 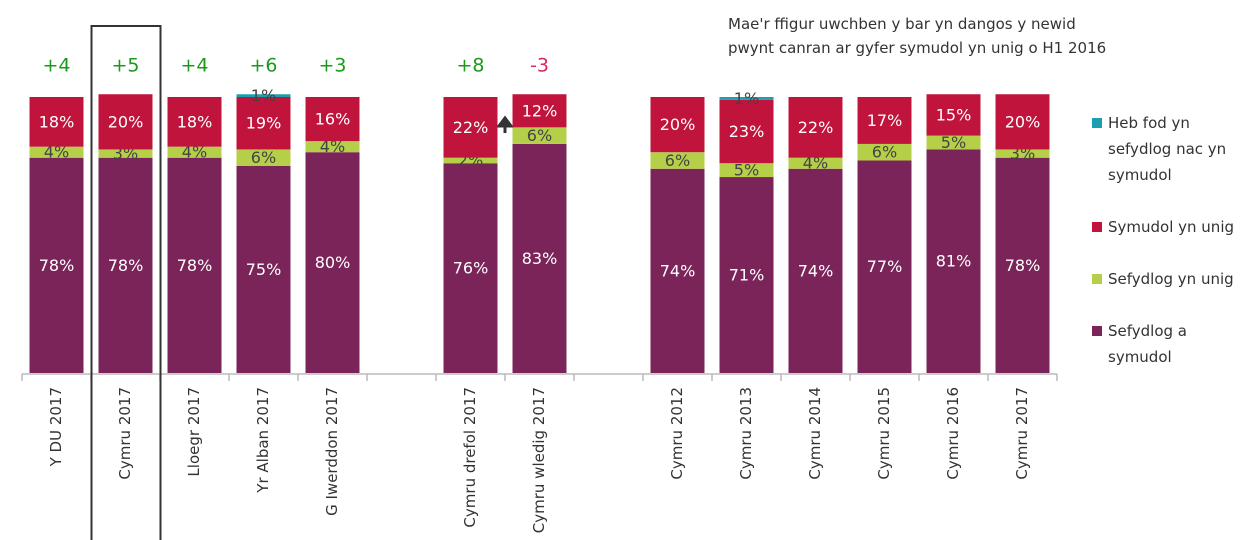 What do you see at coordinates (746, 433) in the screenshot?
I see `x-tick-label: Cymru 2013` at bounding box center [746, 433].